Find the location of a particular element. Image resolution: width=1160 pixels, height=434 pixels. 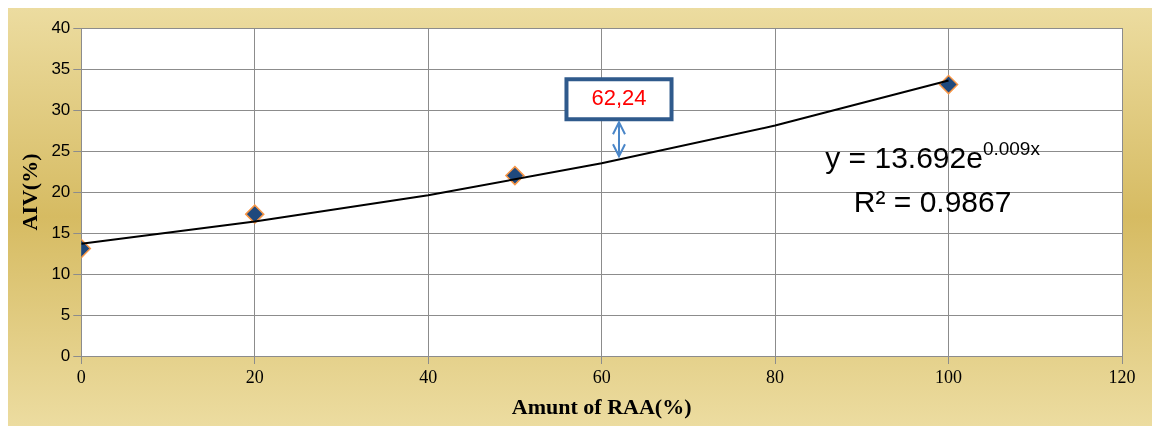

x-tick-label: 40 is located at coordinates (428, 376).